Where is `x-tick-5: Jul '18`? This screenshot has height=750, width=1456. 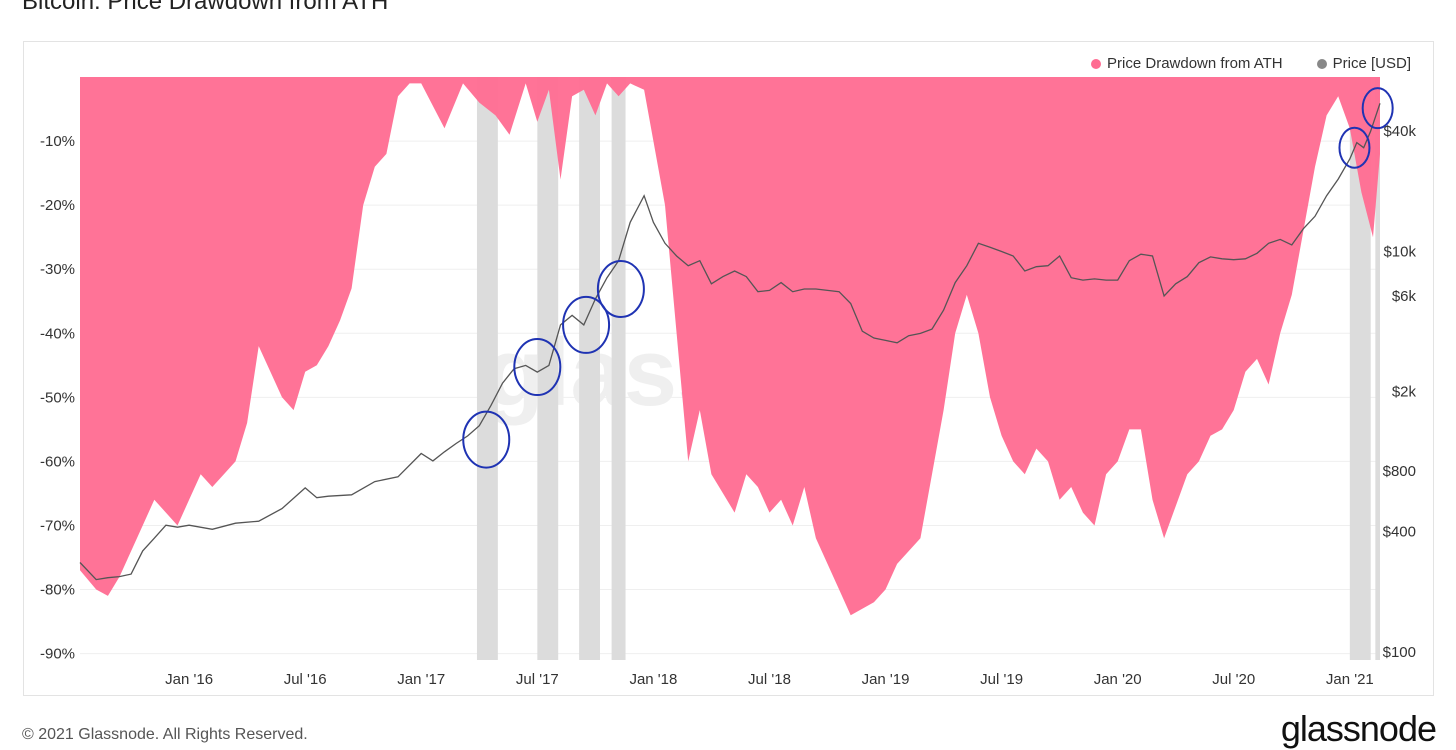 x-tick-5: Jul '18 is located at coordinates (769, 679).